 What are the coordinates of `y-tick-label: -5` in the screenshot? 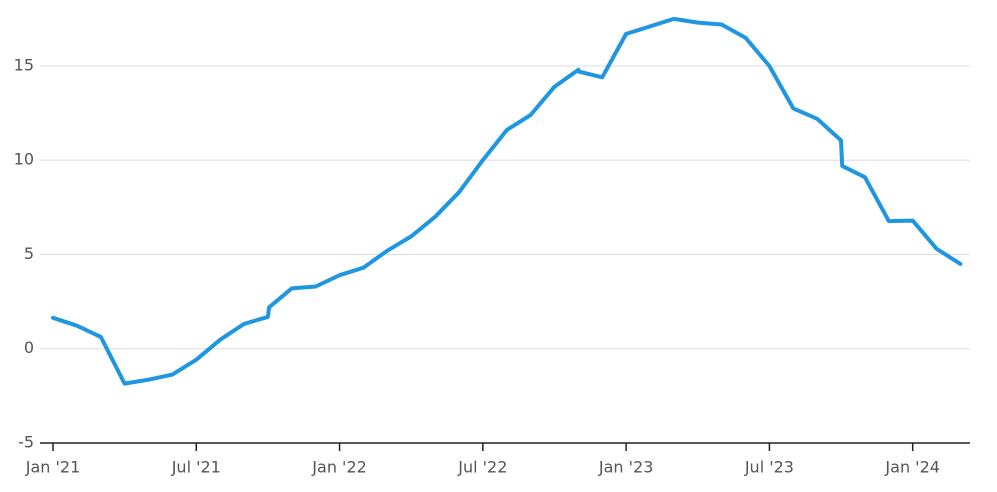 It's located at (26, 442).